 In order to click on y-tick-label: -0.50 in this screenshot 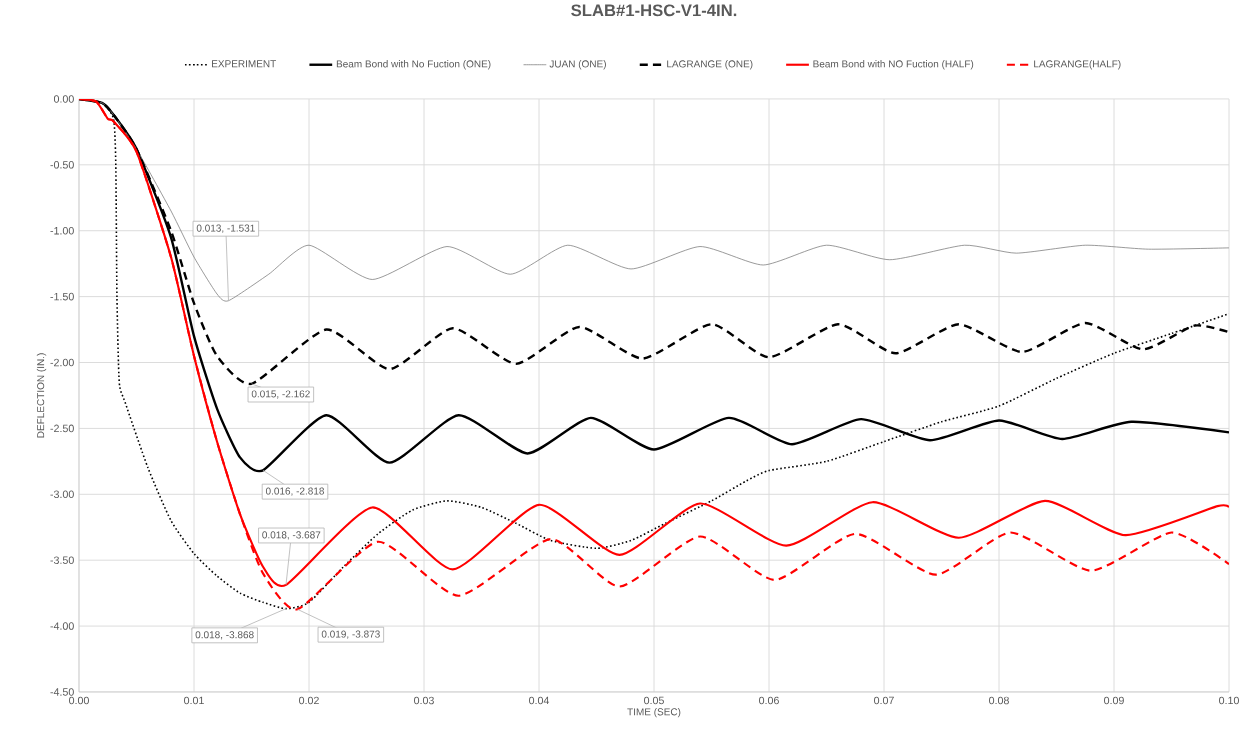, I will do `click(62, 165)`.